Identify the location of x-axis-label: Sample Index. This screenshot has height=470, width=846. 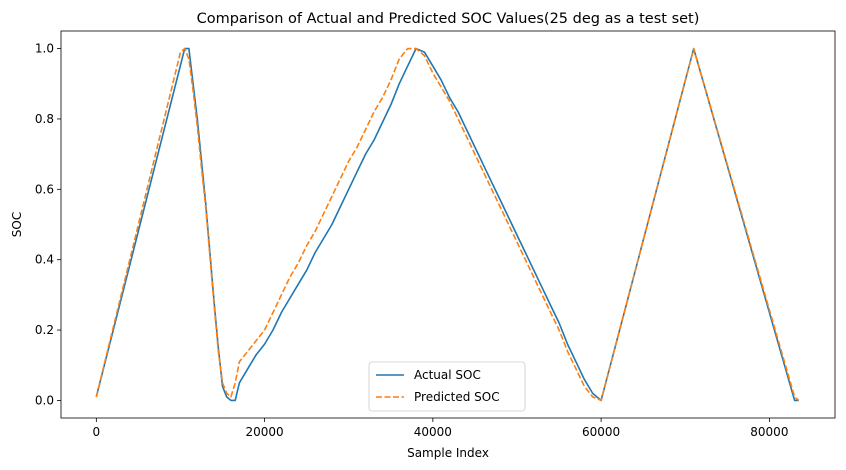
(448, 453).